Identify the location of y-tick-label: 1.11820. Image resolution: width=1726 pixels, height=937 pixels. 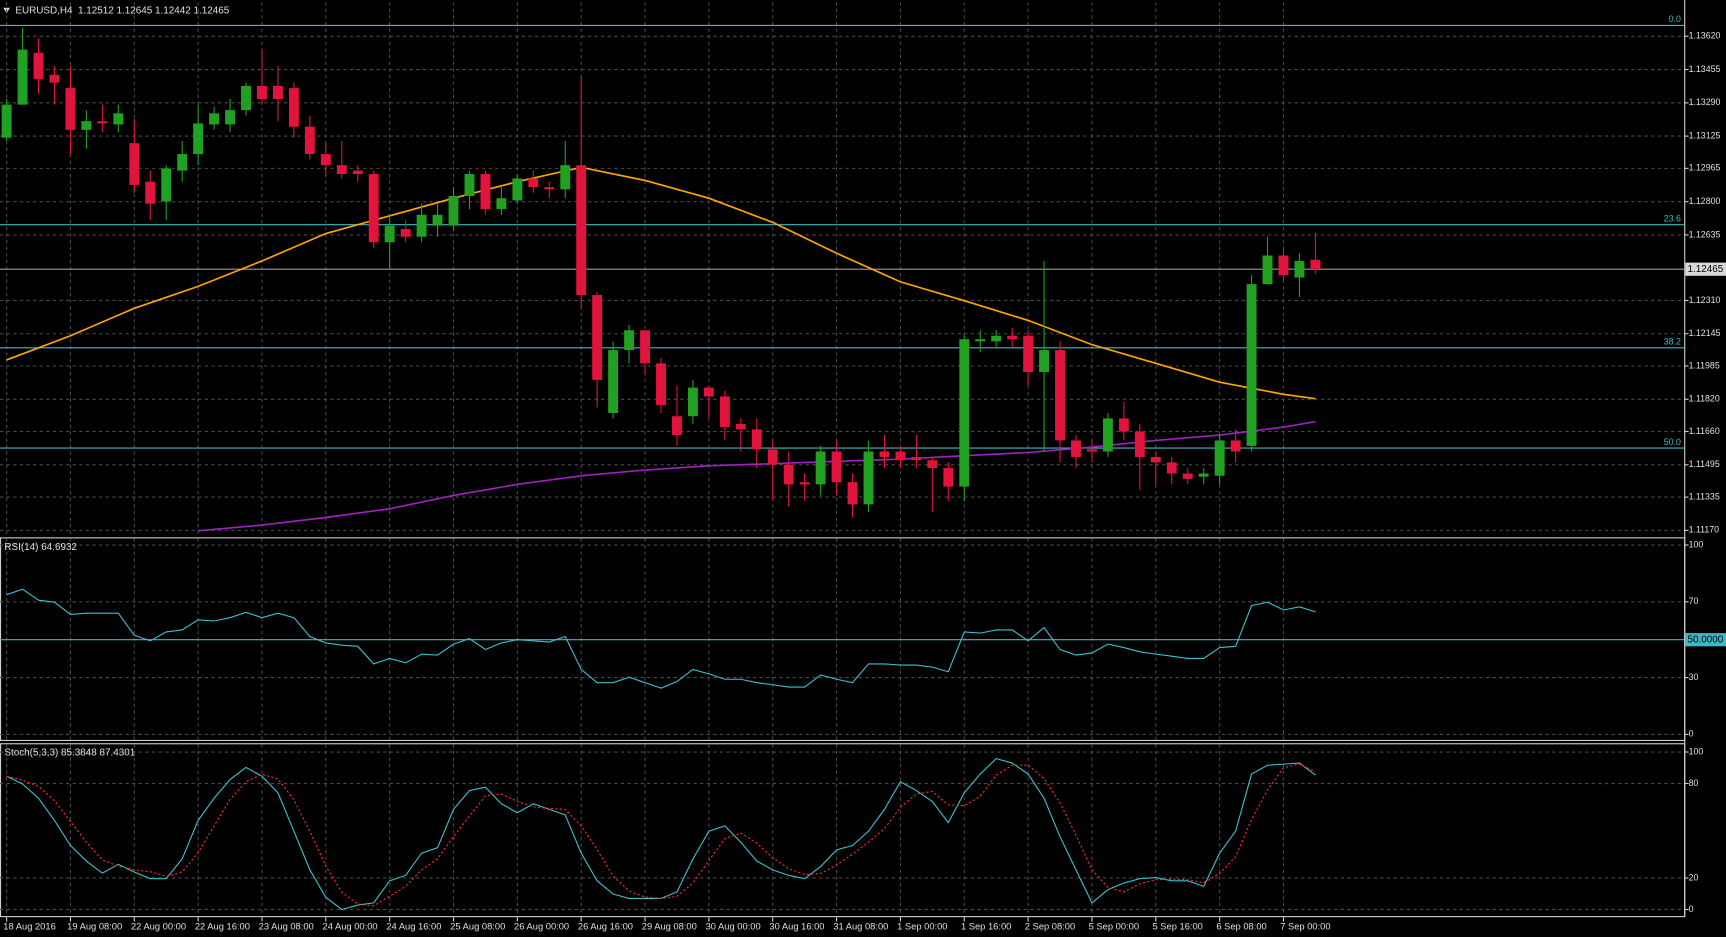
(1704, 399).